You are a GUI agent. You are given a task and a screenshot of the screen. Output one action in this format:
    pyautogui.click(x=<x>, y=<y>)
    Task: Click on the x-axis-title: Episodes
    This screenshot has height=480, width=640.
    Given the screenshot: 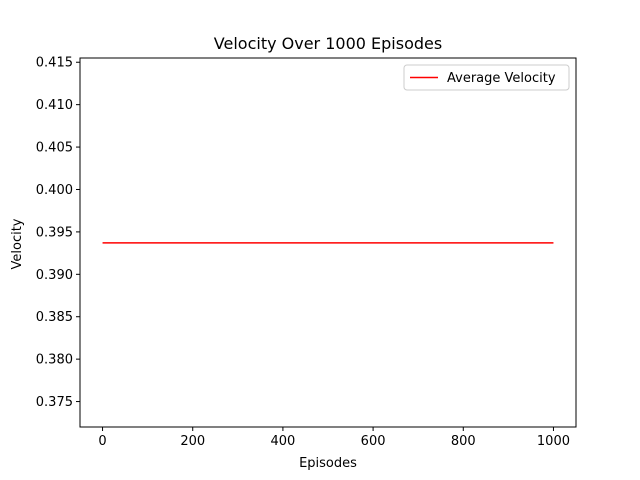 What is the action you would take?
    pyautogui.click(x=328, y=463)
    